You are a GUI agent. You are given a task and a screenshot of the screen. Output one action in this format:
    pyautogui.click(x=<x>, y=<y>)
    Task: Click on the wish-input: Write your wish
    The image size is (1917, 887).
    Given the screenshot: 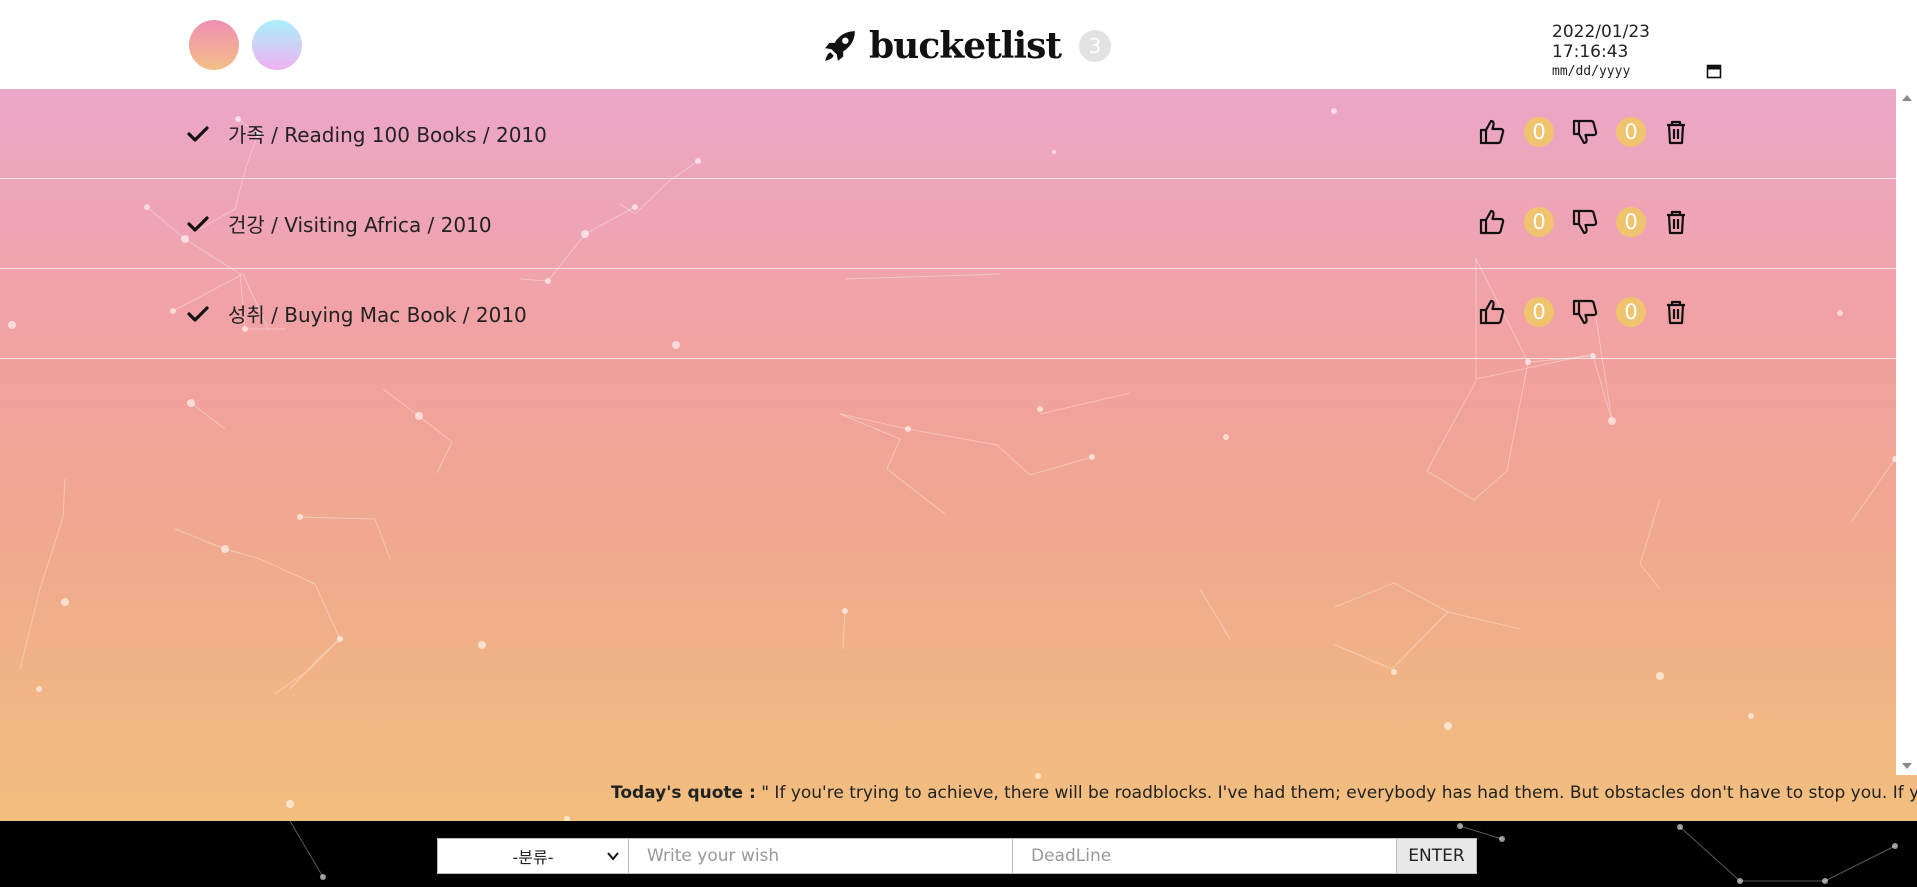 What is the action you would take?
    pyautogui.click(x=821, y=856)
    